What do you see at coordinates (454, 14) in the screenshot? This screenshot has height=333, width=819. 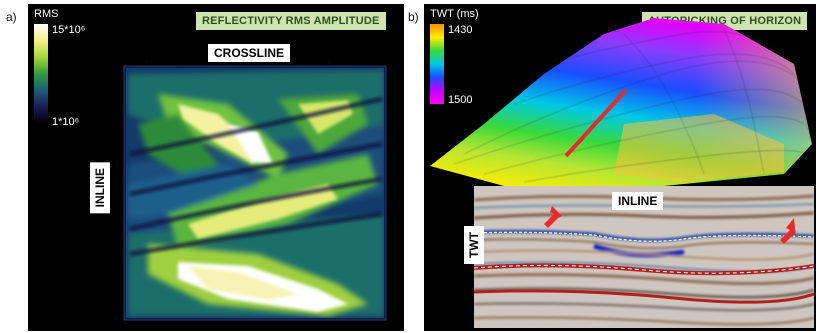 I see `twt-scale-name: TWT (ms)` at bounding box center [454, 14].